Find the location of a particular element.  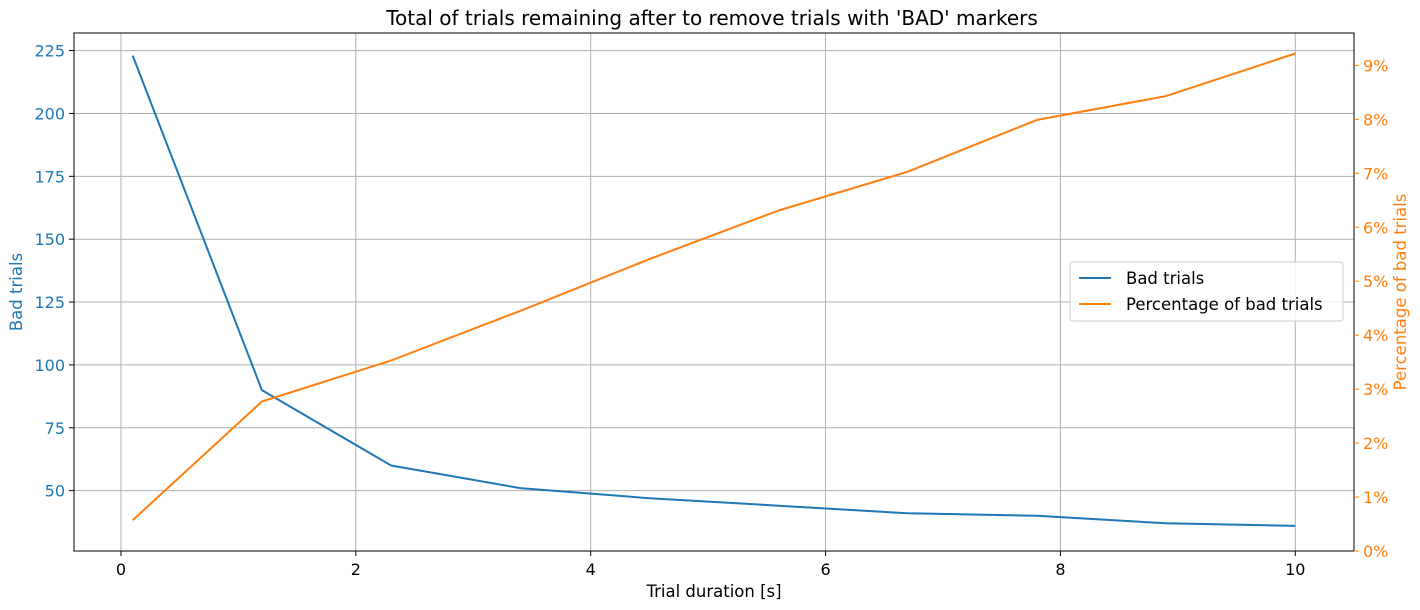

y-right-tick-label: 5% is located at coordinates (1375, 281).